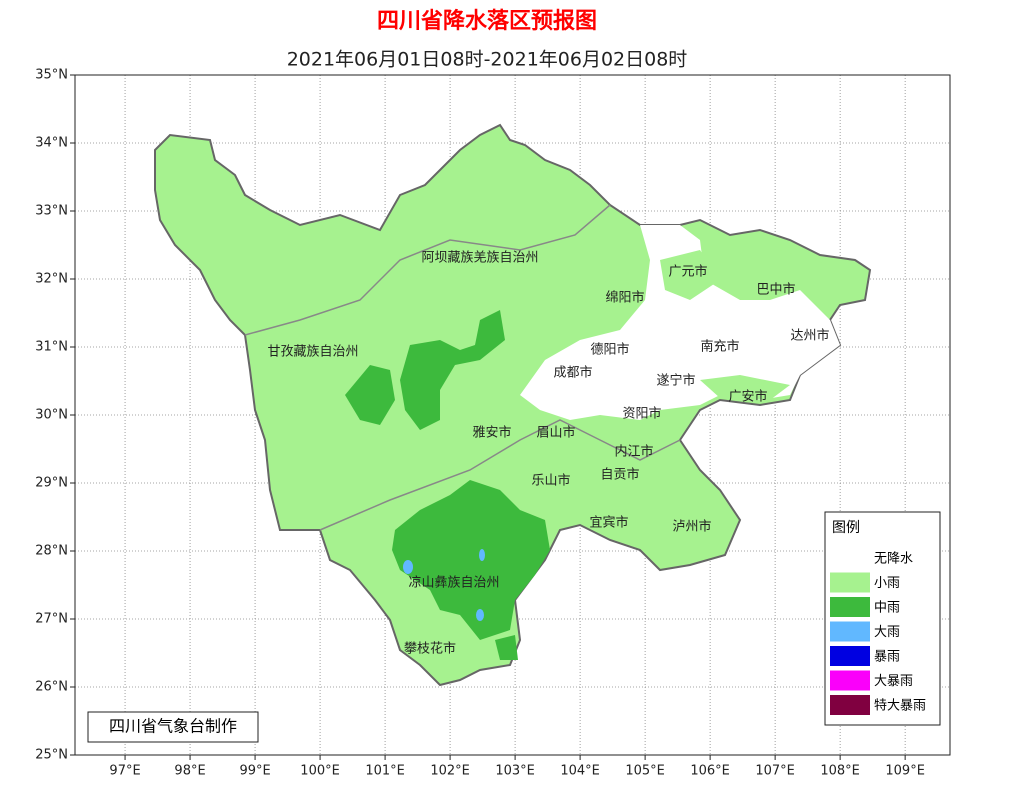 This screenshot has width=1024, height=799. What do you see at coordinates (51, 75) in the screenshot?
I see `y-tick-label: 35°N` at bounding box center [51, 75].